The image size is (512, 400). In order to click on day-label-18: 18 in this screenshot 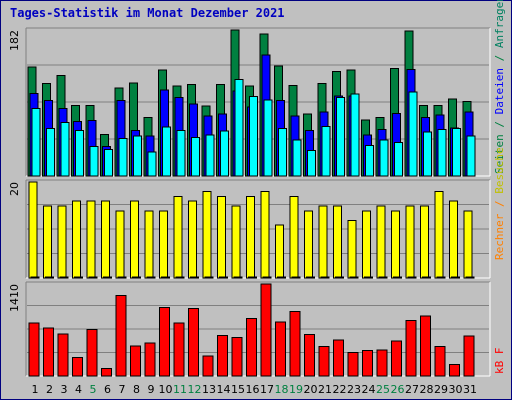, I will do `click(282, 389)`.